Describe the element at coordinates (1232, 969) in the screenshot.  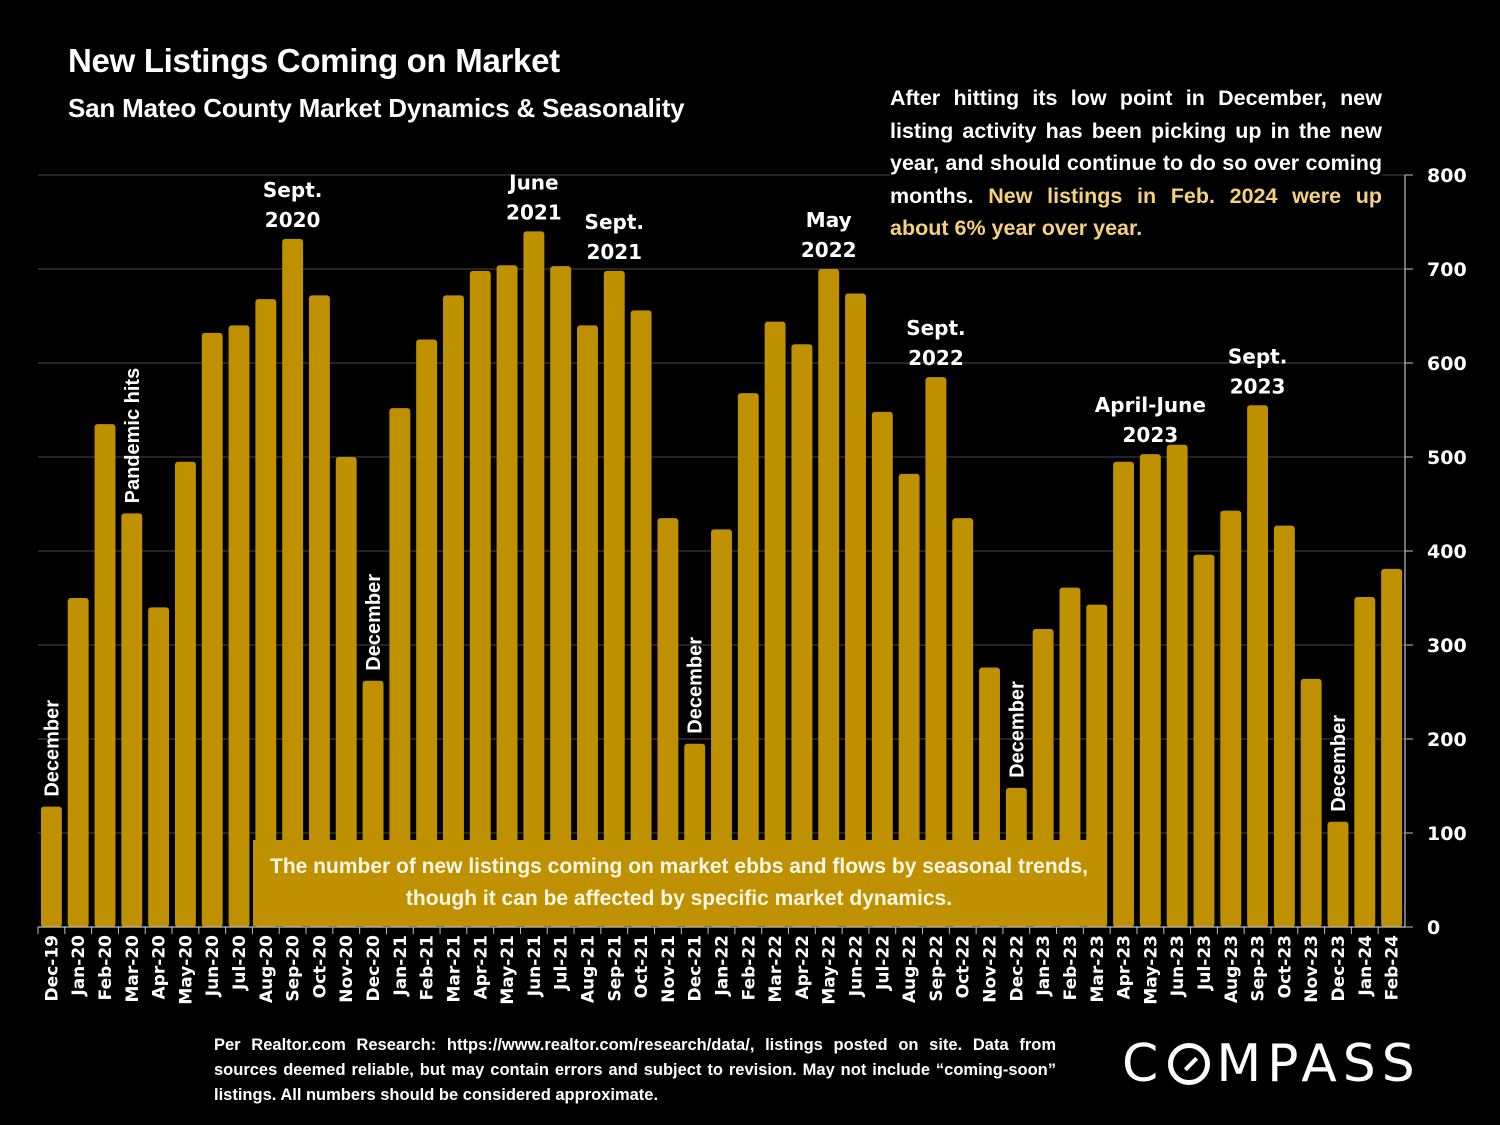
I see `x-tick-label: Aug-23` at that location.